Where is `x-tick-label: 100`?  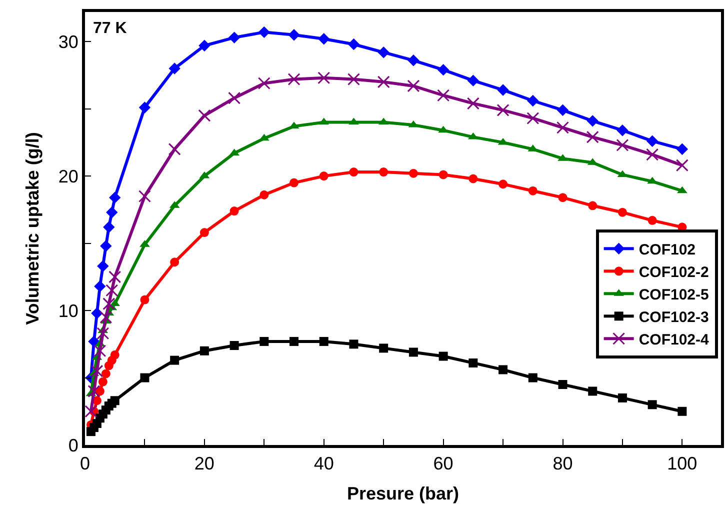 x-tick-label: 100 is located at coordinates (682, 464).